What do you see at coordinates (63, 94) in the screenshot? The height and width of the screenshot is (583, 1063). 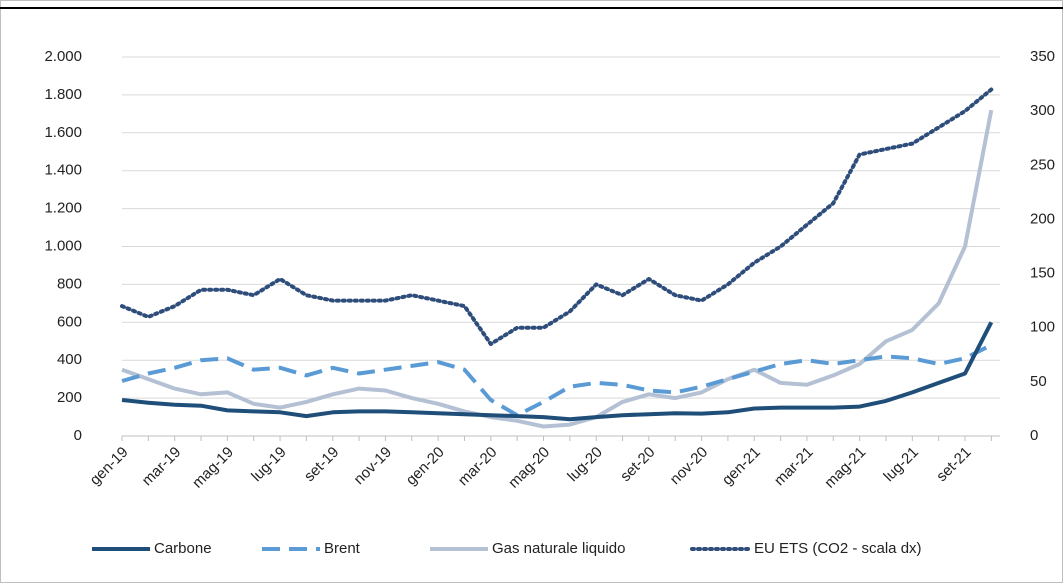 I see `y-tick-label: 1.800` at bounding box center [63, 94].